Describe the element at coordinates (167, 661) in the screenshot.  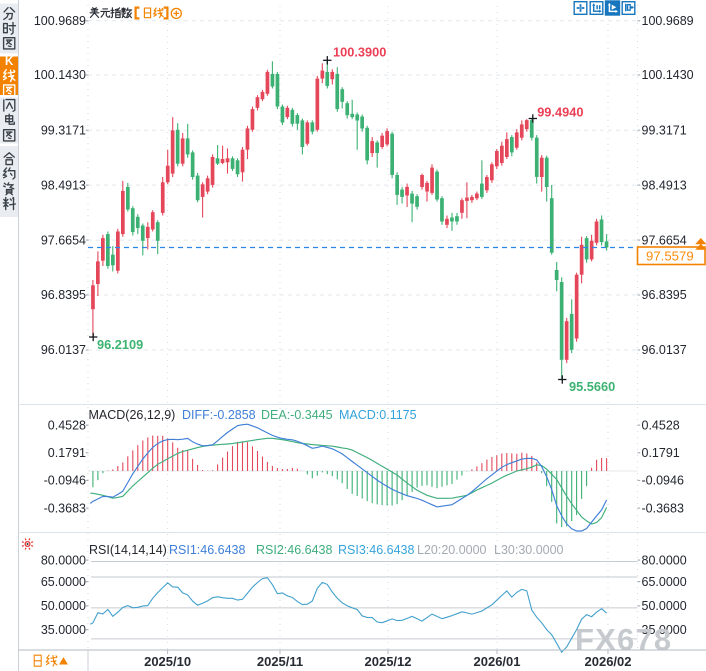
I see `svg-text: 2025/10` at that location.